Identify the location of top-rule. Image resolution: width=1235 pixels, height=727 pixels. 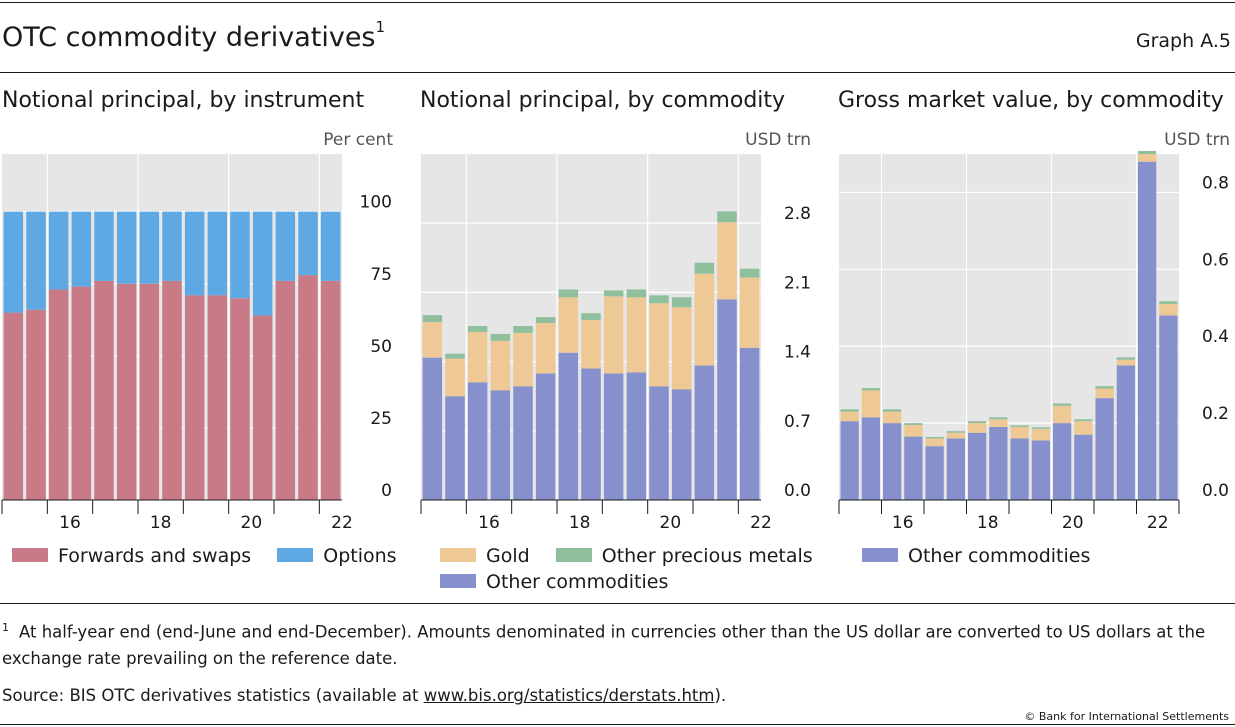
(617, 2).